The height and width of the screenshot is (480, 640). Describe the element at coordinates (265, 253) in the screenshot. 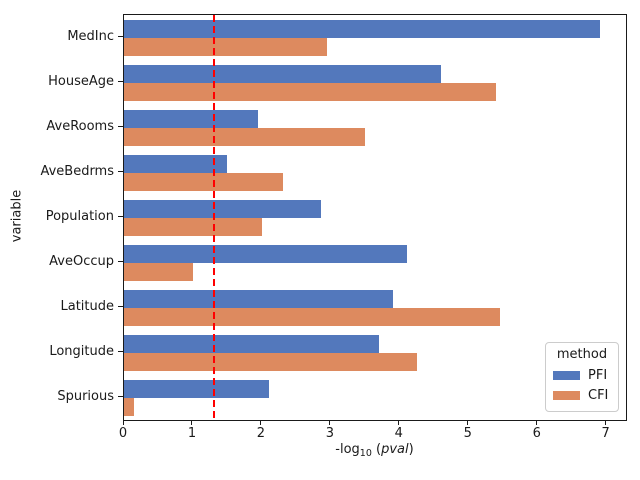

I see `bar-aveoccup-pfi` at that location.